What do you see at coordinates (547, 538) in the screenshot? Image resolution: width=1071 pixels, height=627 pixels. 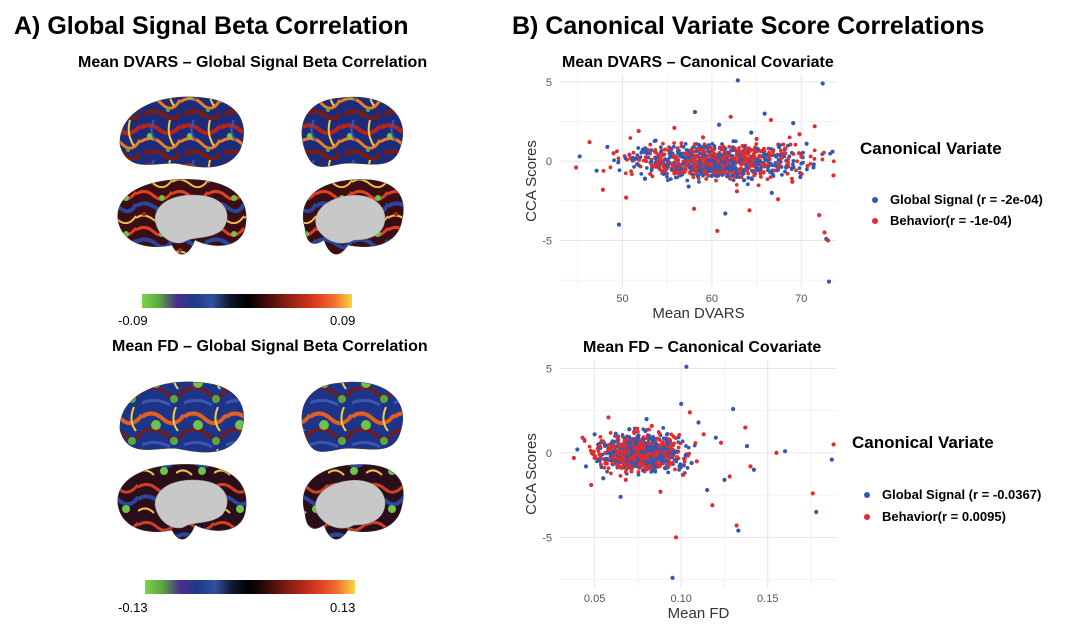 I see `y-tick-label: -5` at bounding box center [547, 538].